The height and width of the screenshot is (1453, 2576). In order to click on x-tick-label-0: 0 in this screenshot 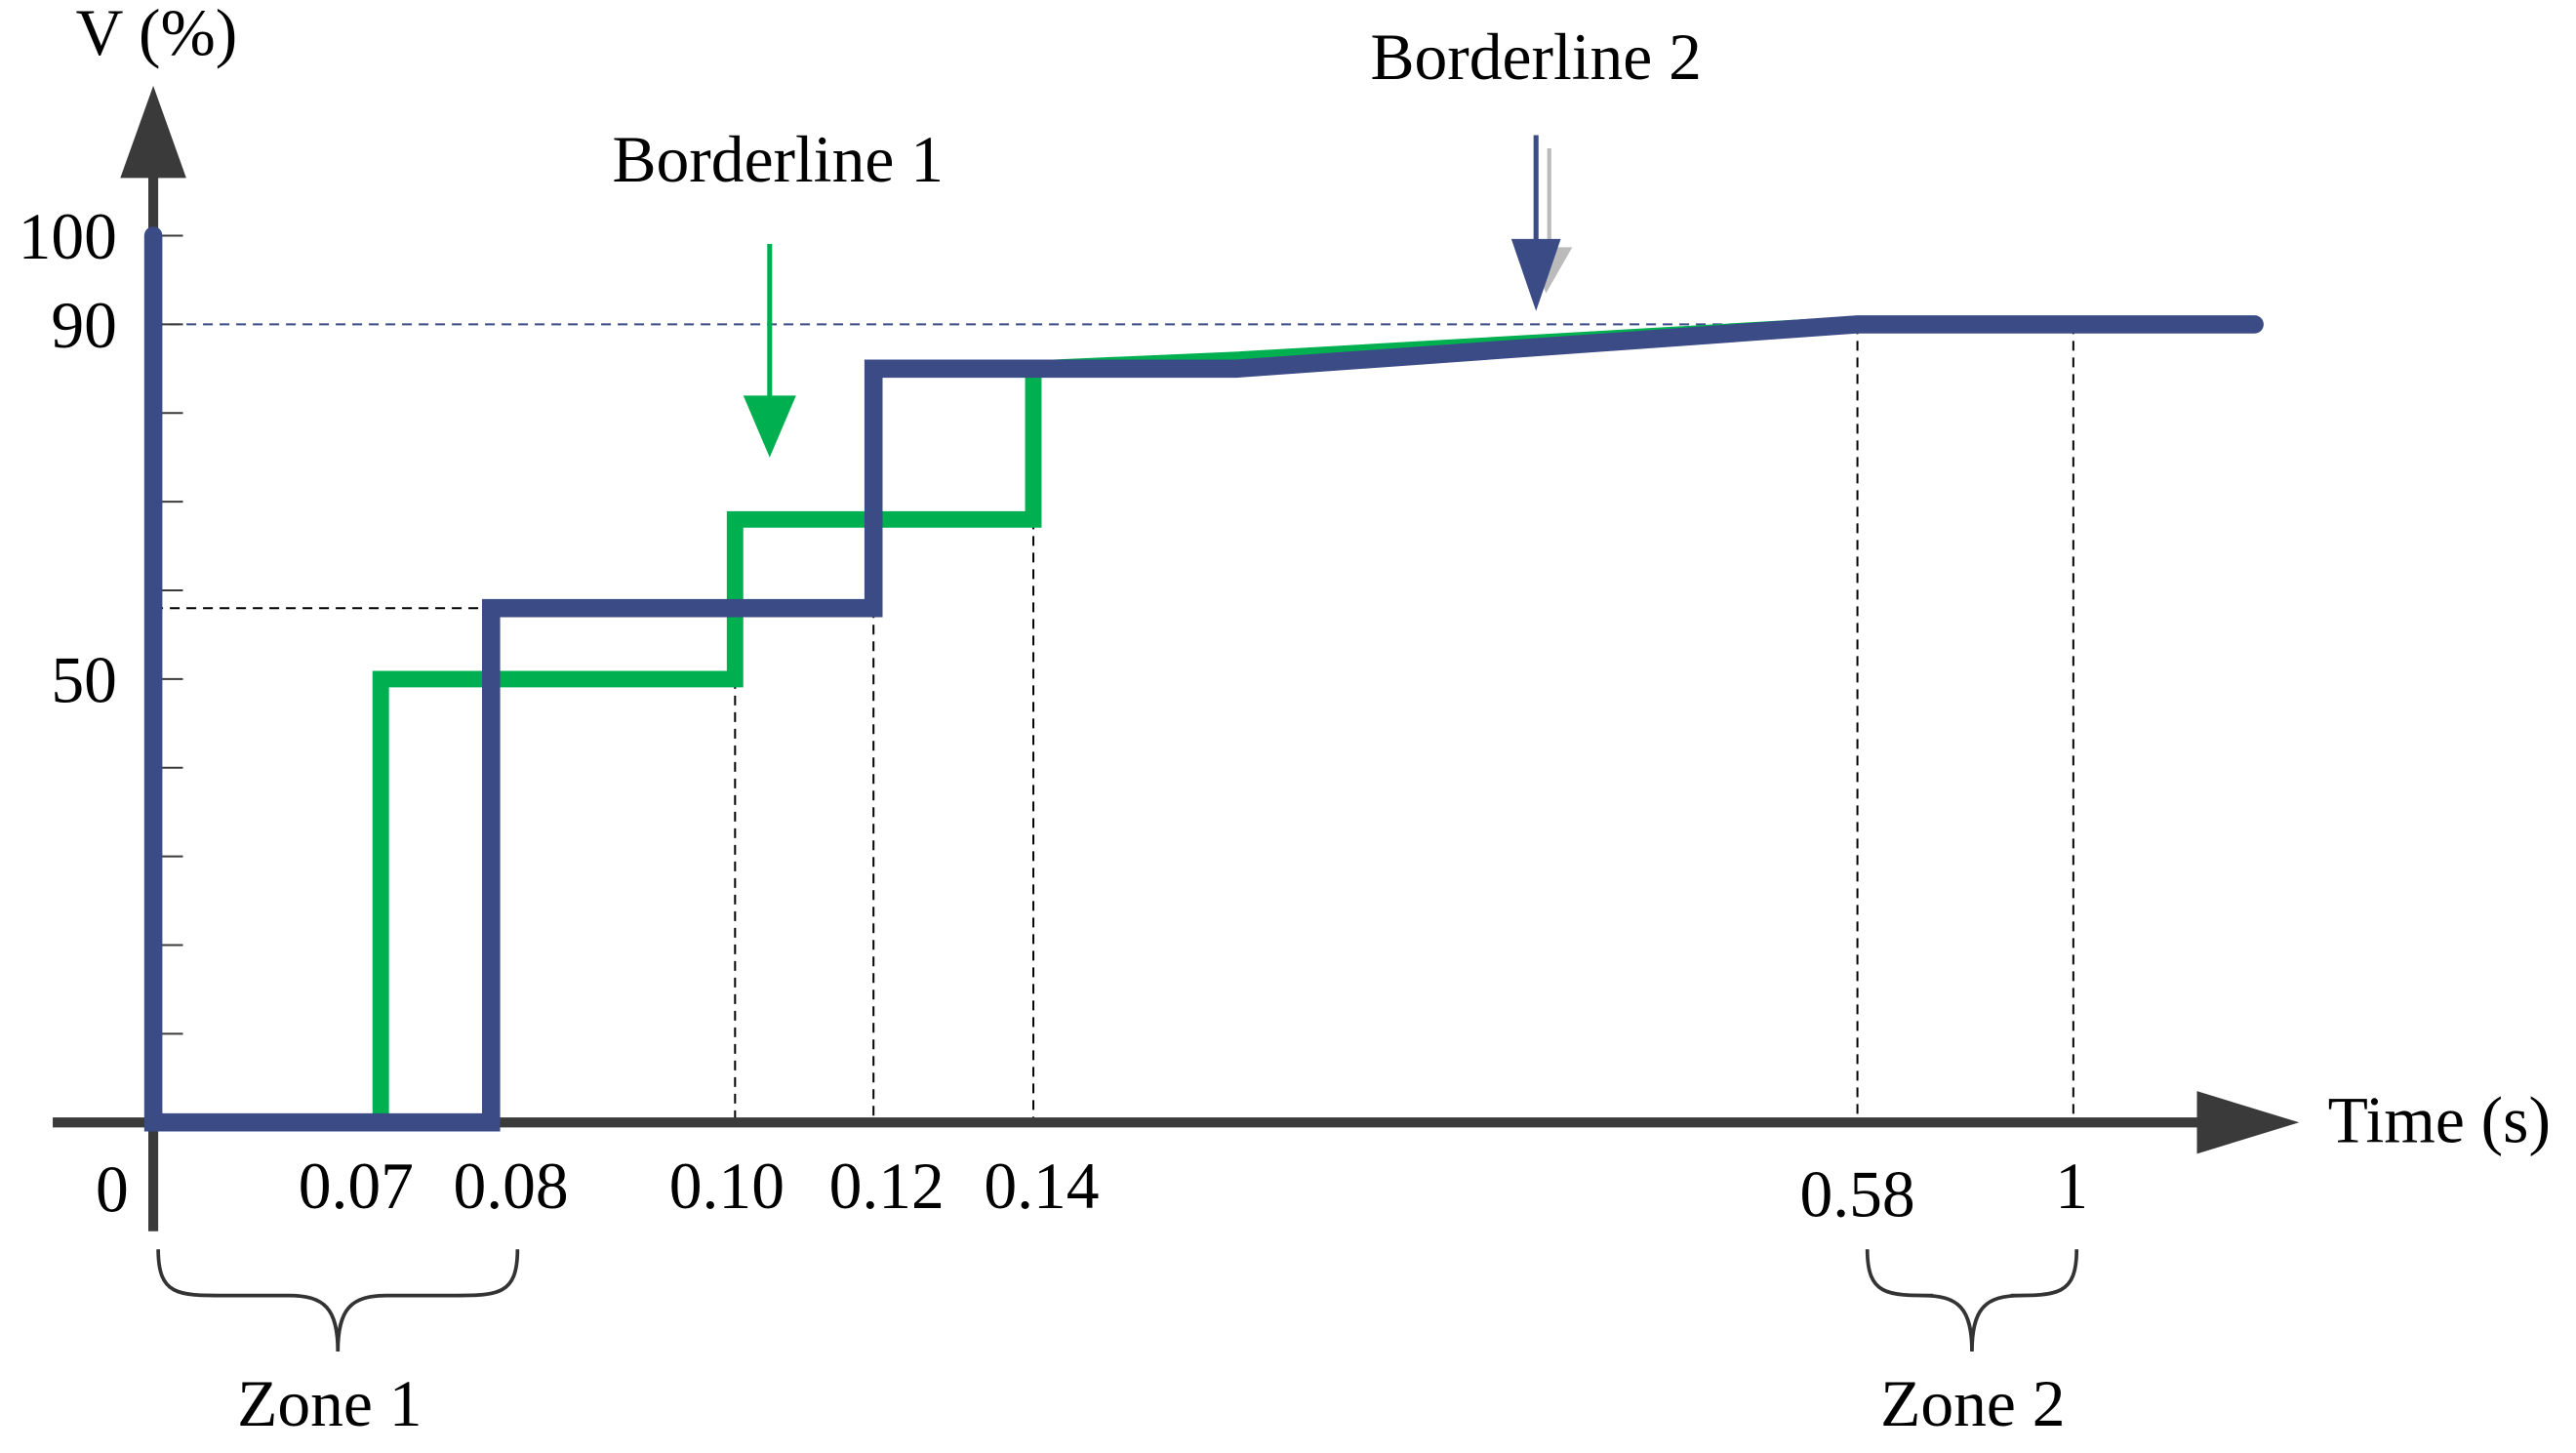, I will do `click(112, 1189)`.